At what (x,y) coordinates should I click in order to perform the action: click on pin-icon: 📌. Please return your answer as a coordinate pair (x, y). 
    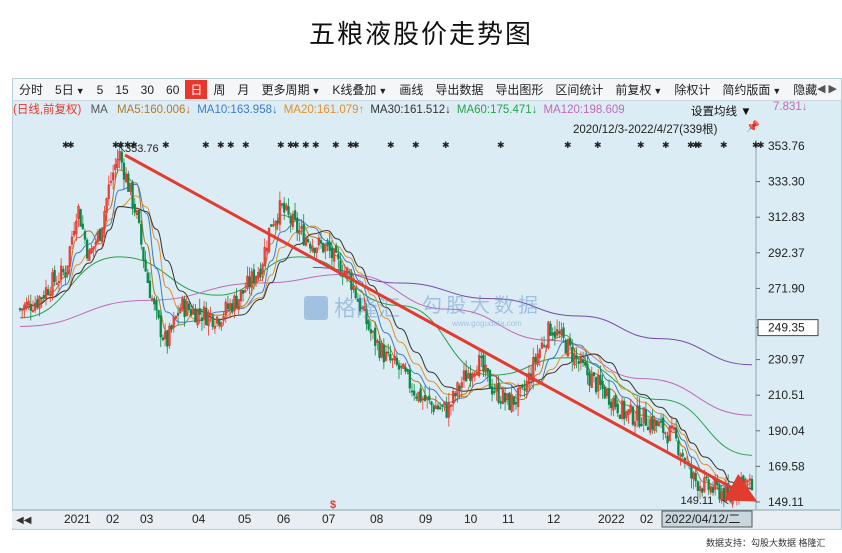
    Looking at the image, I should click on (753, 127).